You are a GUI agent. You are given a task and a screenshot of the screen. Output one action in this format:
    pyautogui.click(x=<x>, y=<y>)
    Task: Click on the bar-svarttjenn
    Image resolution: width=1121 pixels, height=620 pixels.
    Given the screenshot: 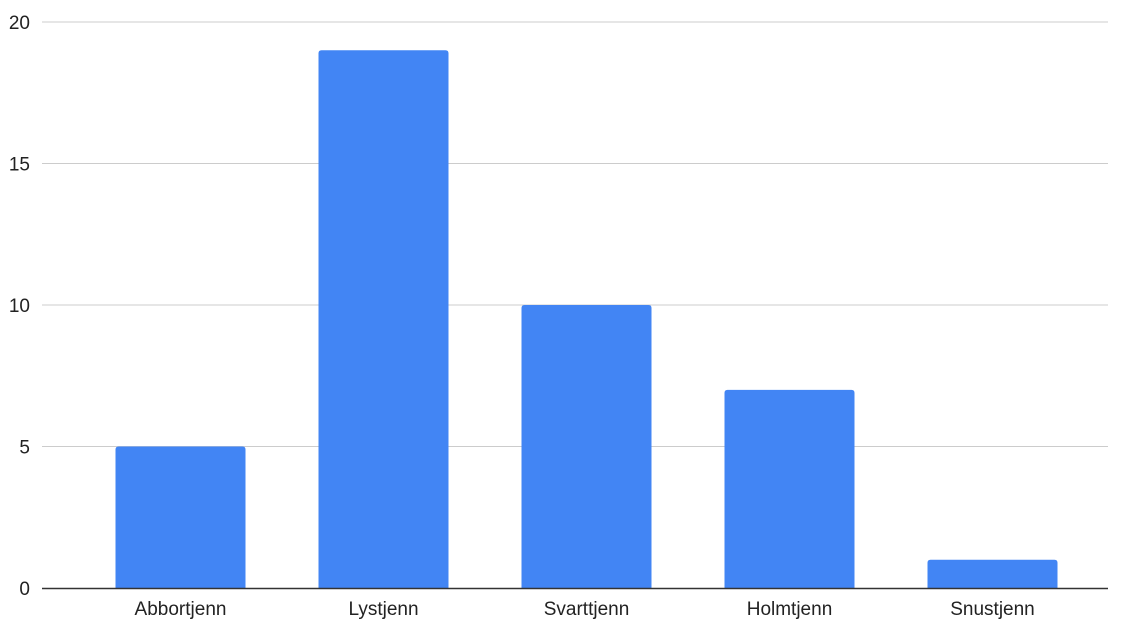 What is the action you would take?
    pyautogui.click(x=586, y=446)
    